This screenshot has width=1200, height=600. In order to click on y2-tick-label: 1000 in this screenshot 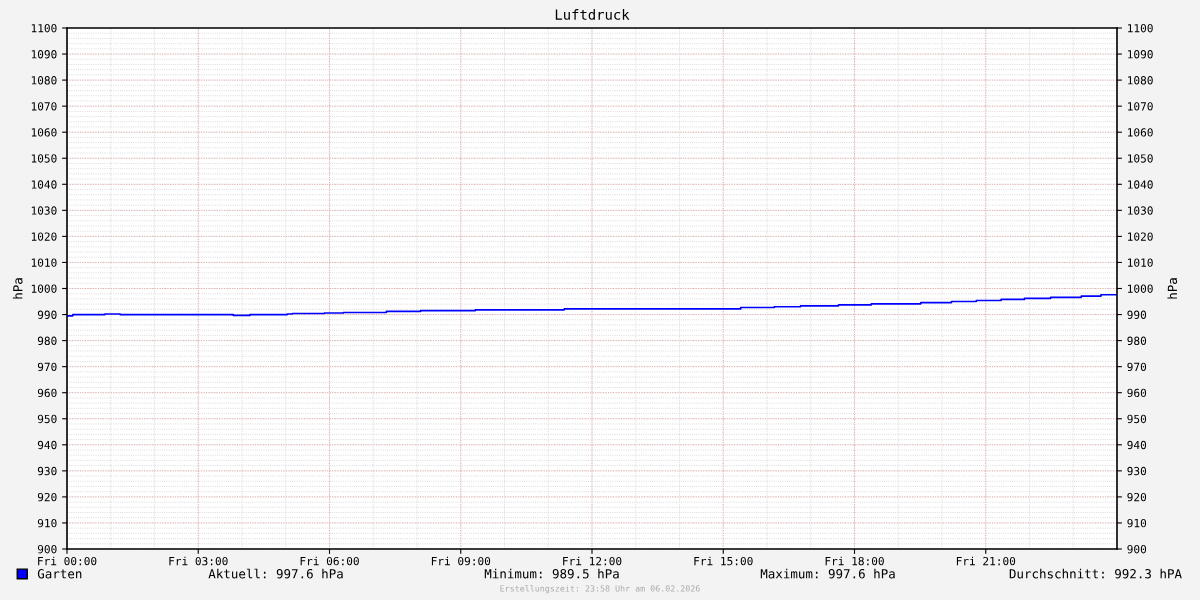, I will do `click(1140, 288)`.